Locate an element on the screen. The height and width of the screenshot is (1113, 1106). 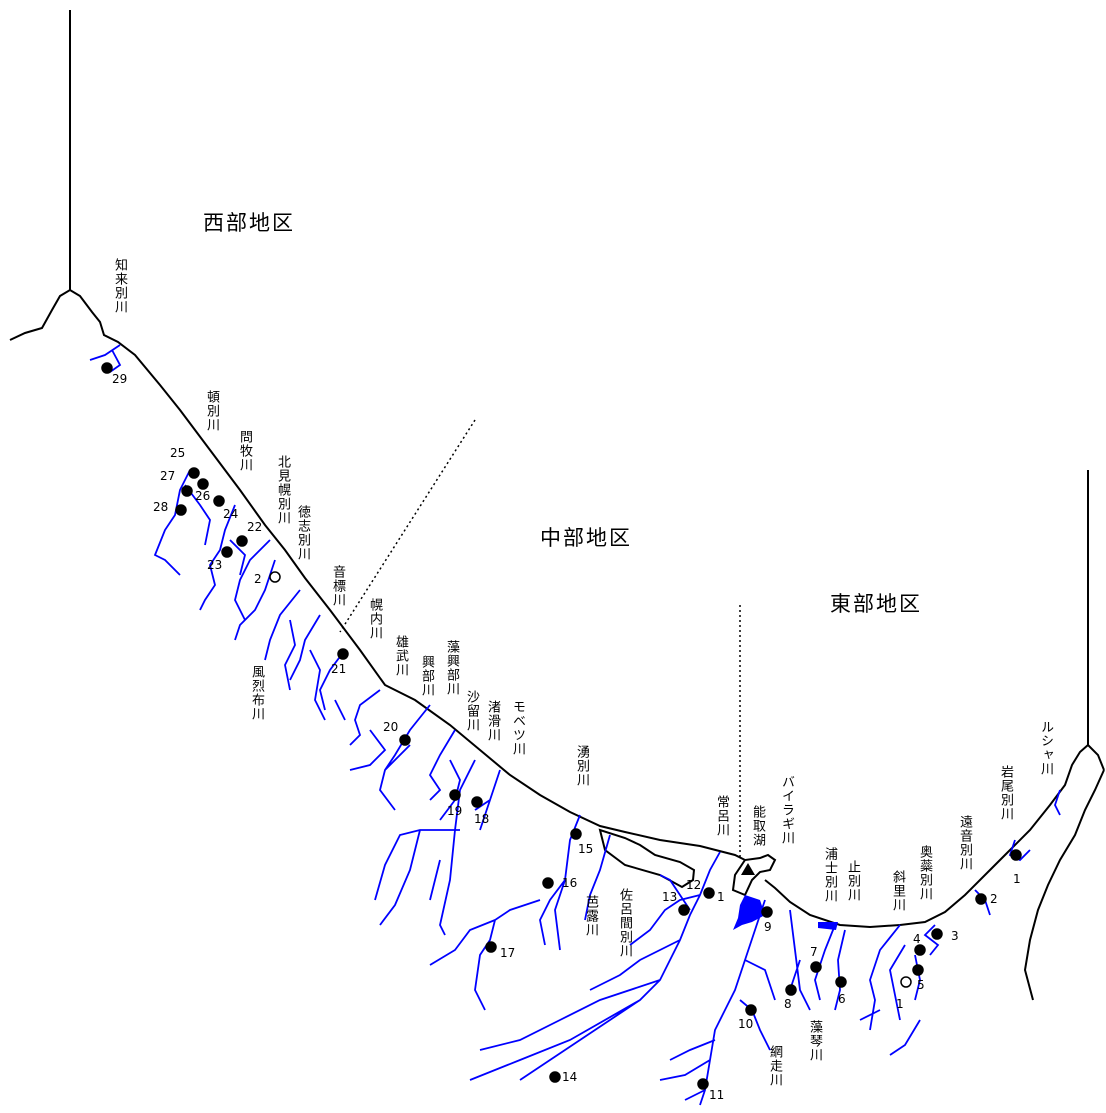
river-name: 風烈布川 is located at coordinates (256, 693).